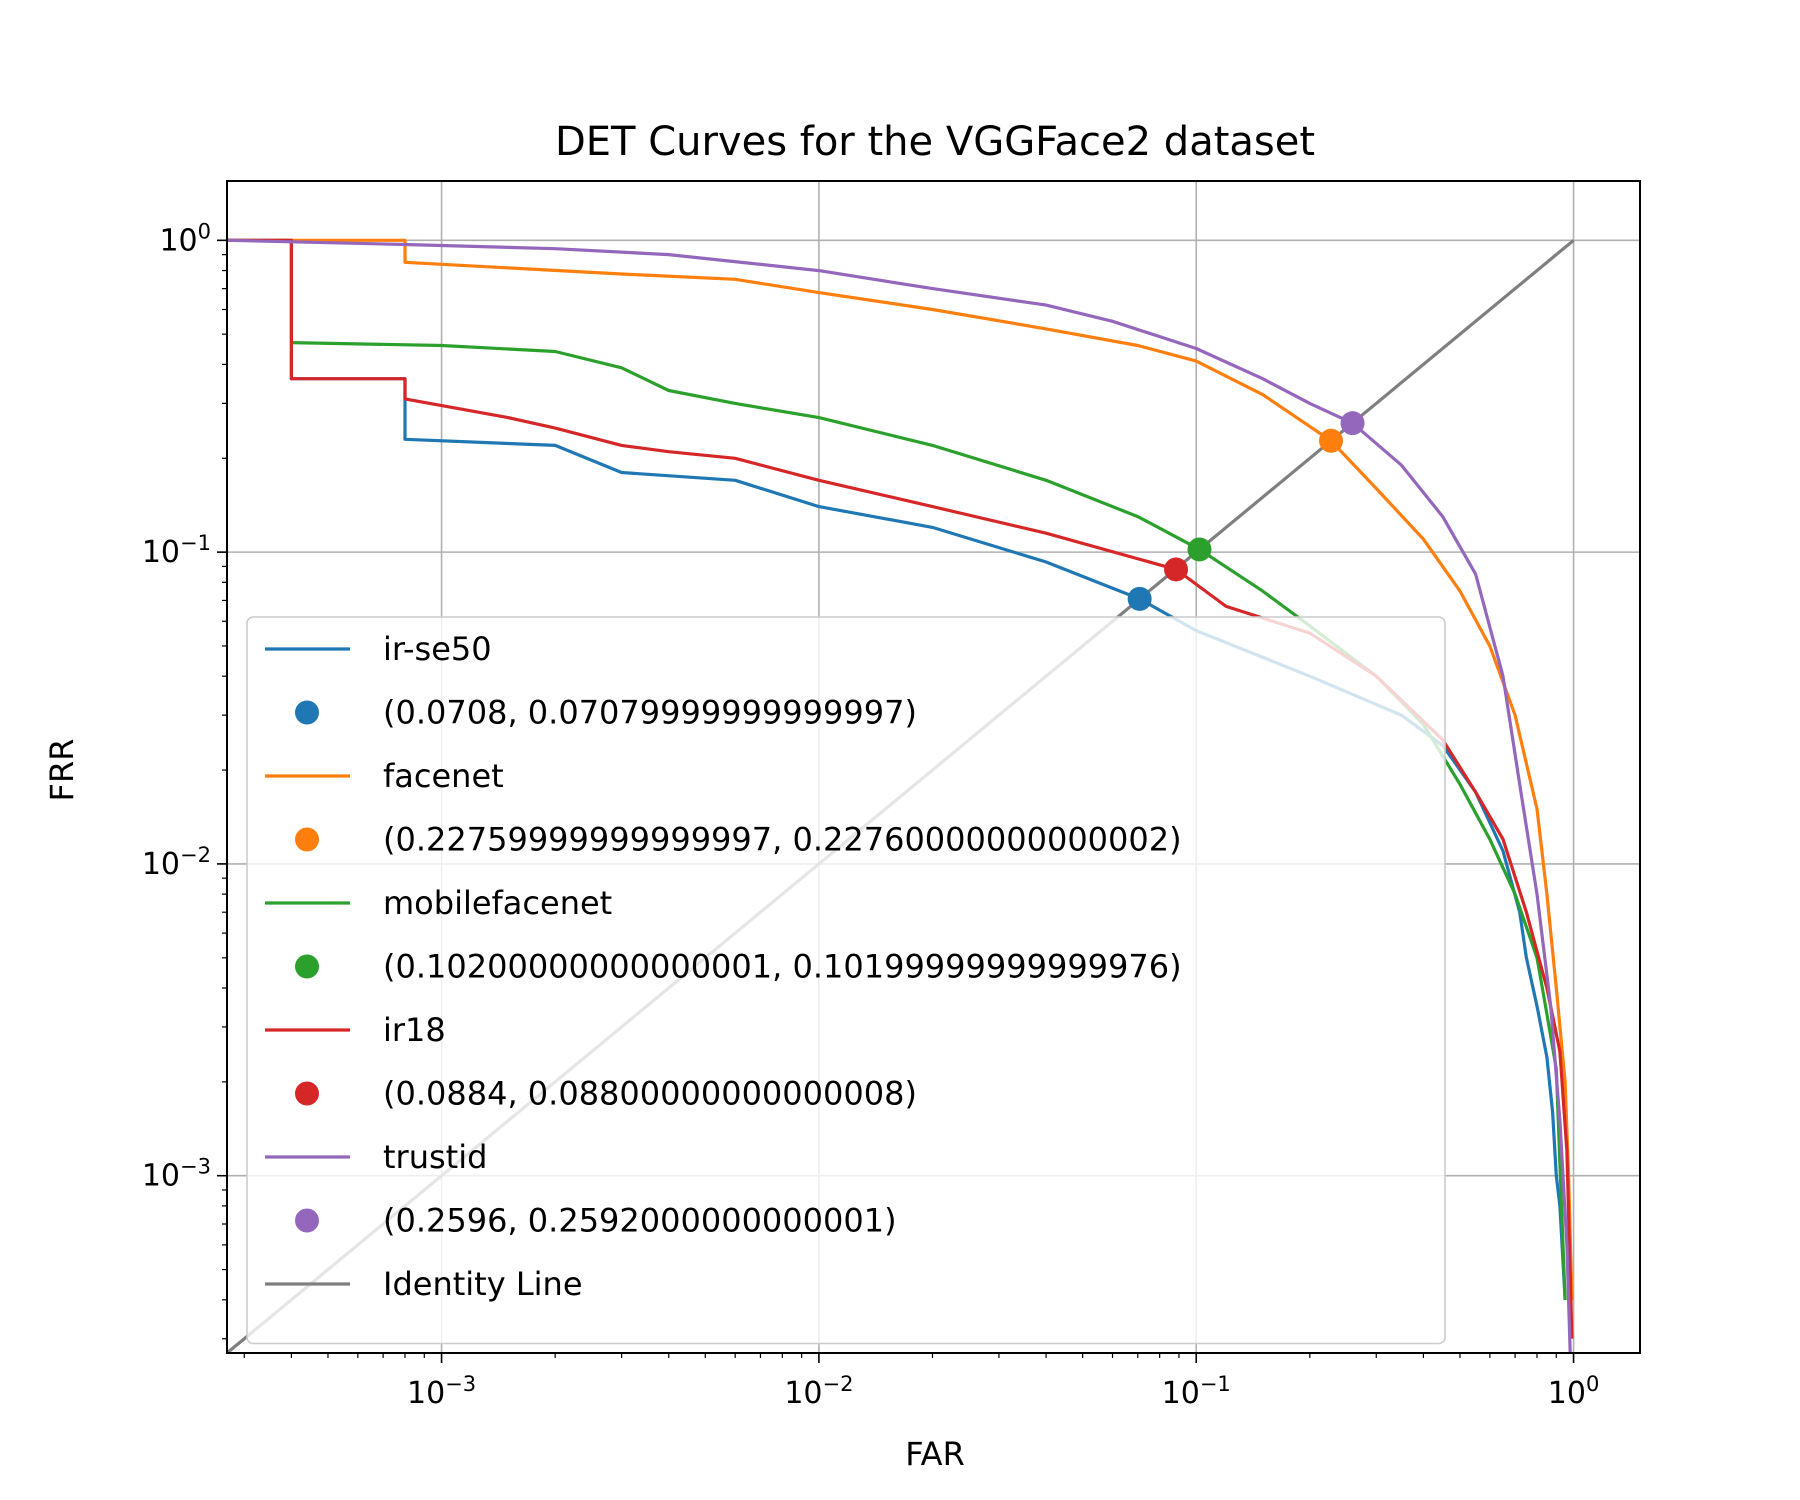  What do you see at coordinates (414, 1030) in the screenshot?
I see `legend-label: ir18` at bounding box center [414, 1030].